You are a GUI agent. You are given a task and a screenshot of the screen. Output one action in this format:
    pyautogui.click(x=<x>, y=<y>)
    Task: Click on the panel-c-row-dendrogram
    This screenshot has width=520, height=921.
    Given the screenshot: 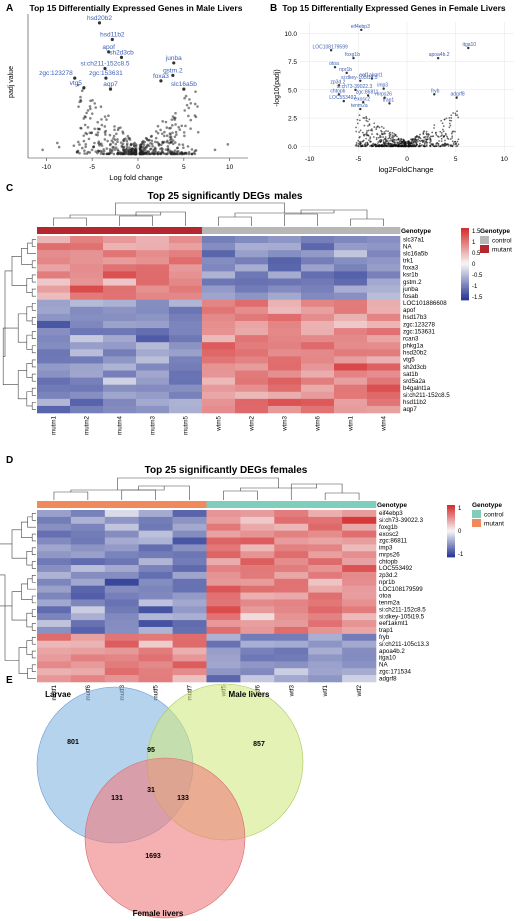 What is the action you would take?
    pyautogui.click(x=19, y=324)
    